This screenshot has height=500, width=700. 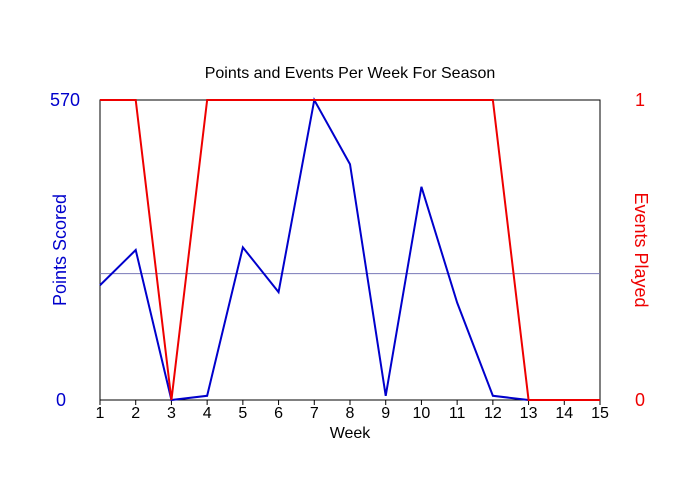 I want to click on chart-title: Points and Events Per Week For Season, so click(x=350, y=73).